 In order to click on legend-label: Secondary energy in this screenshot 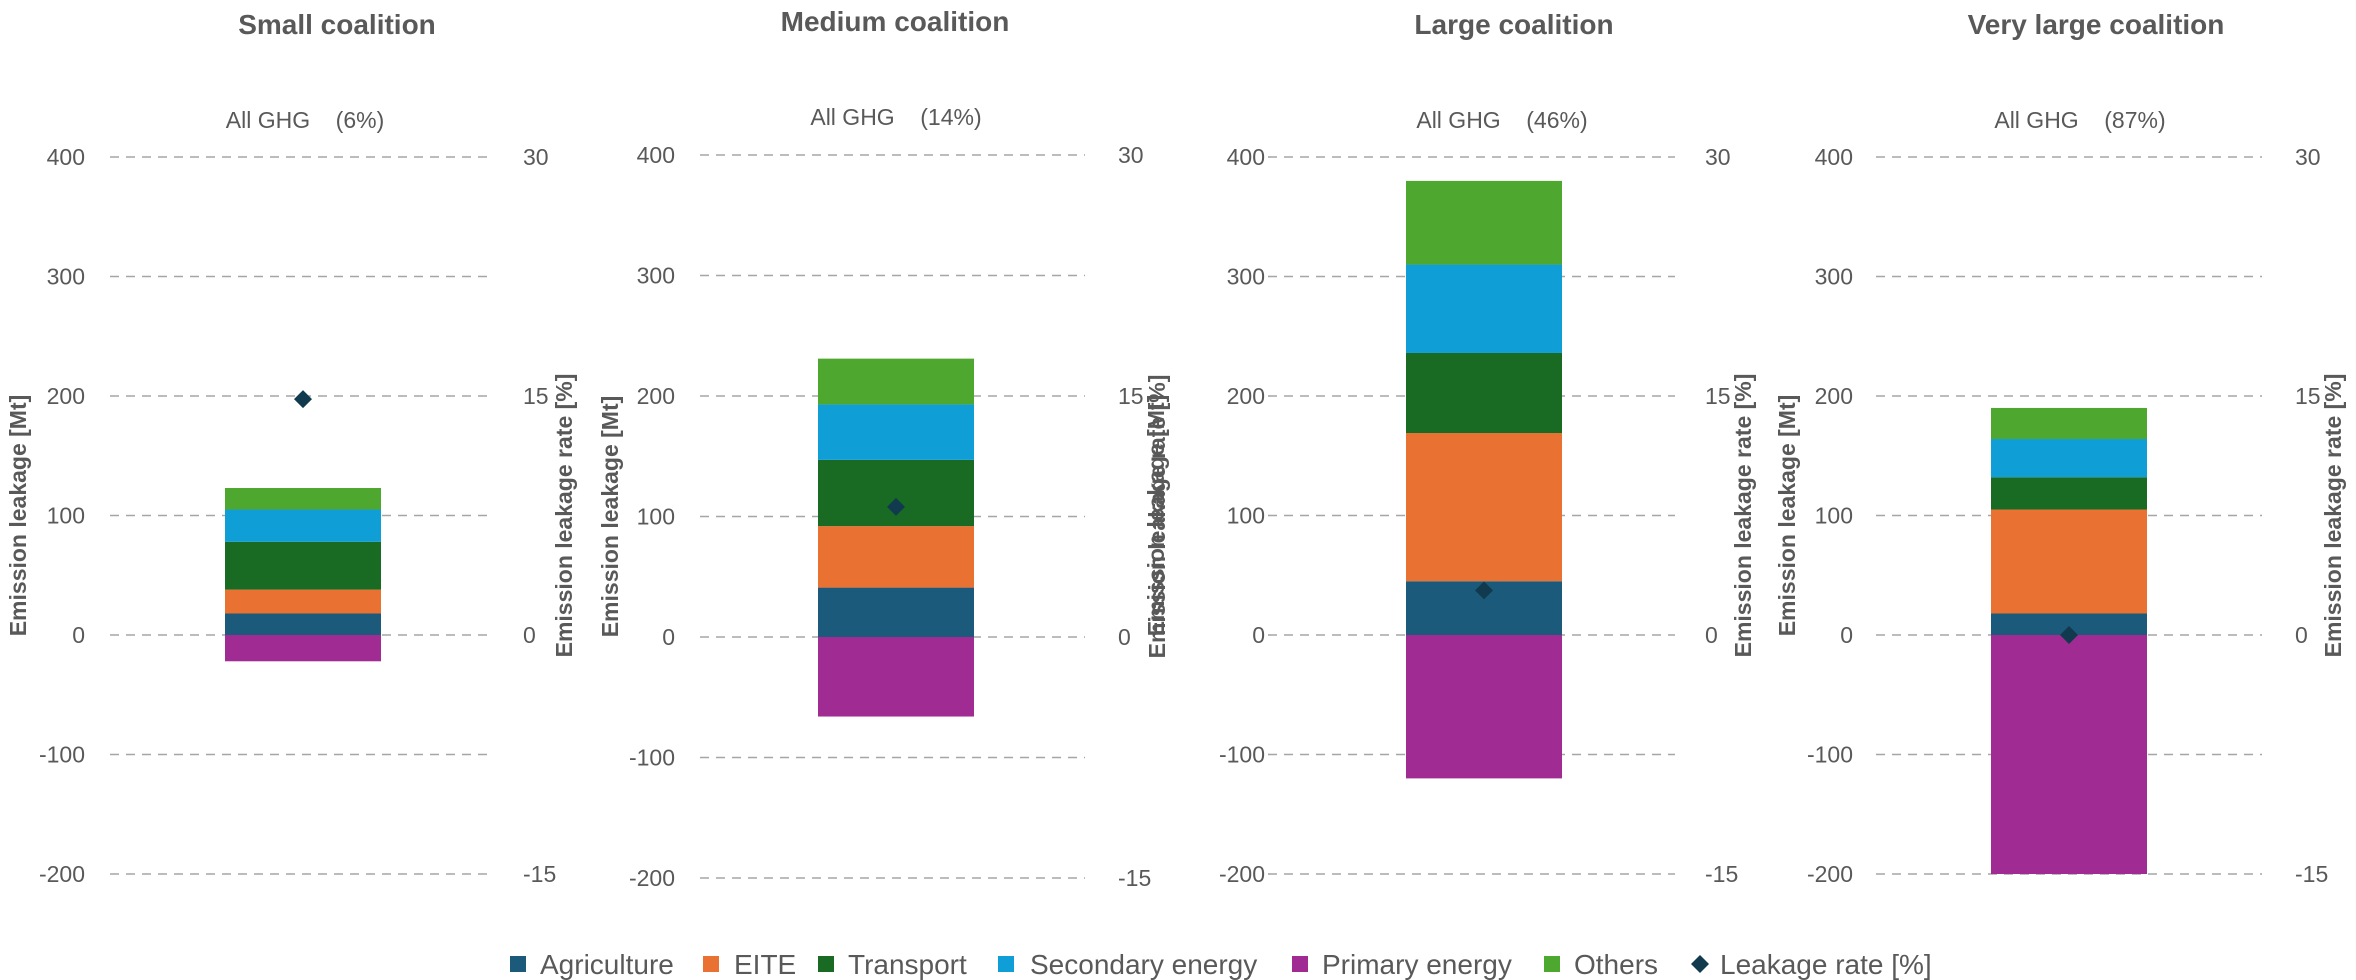, I will do `click(1143, 964)`.